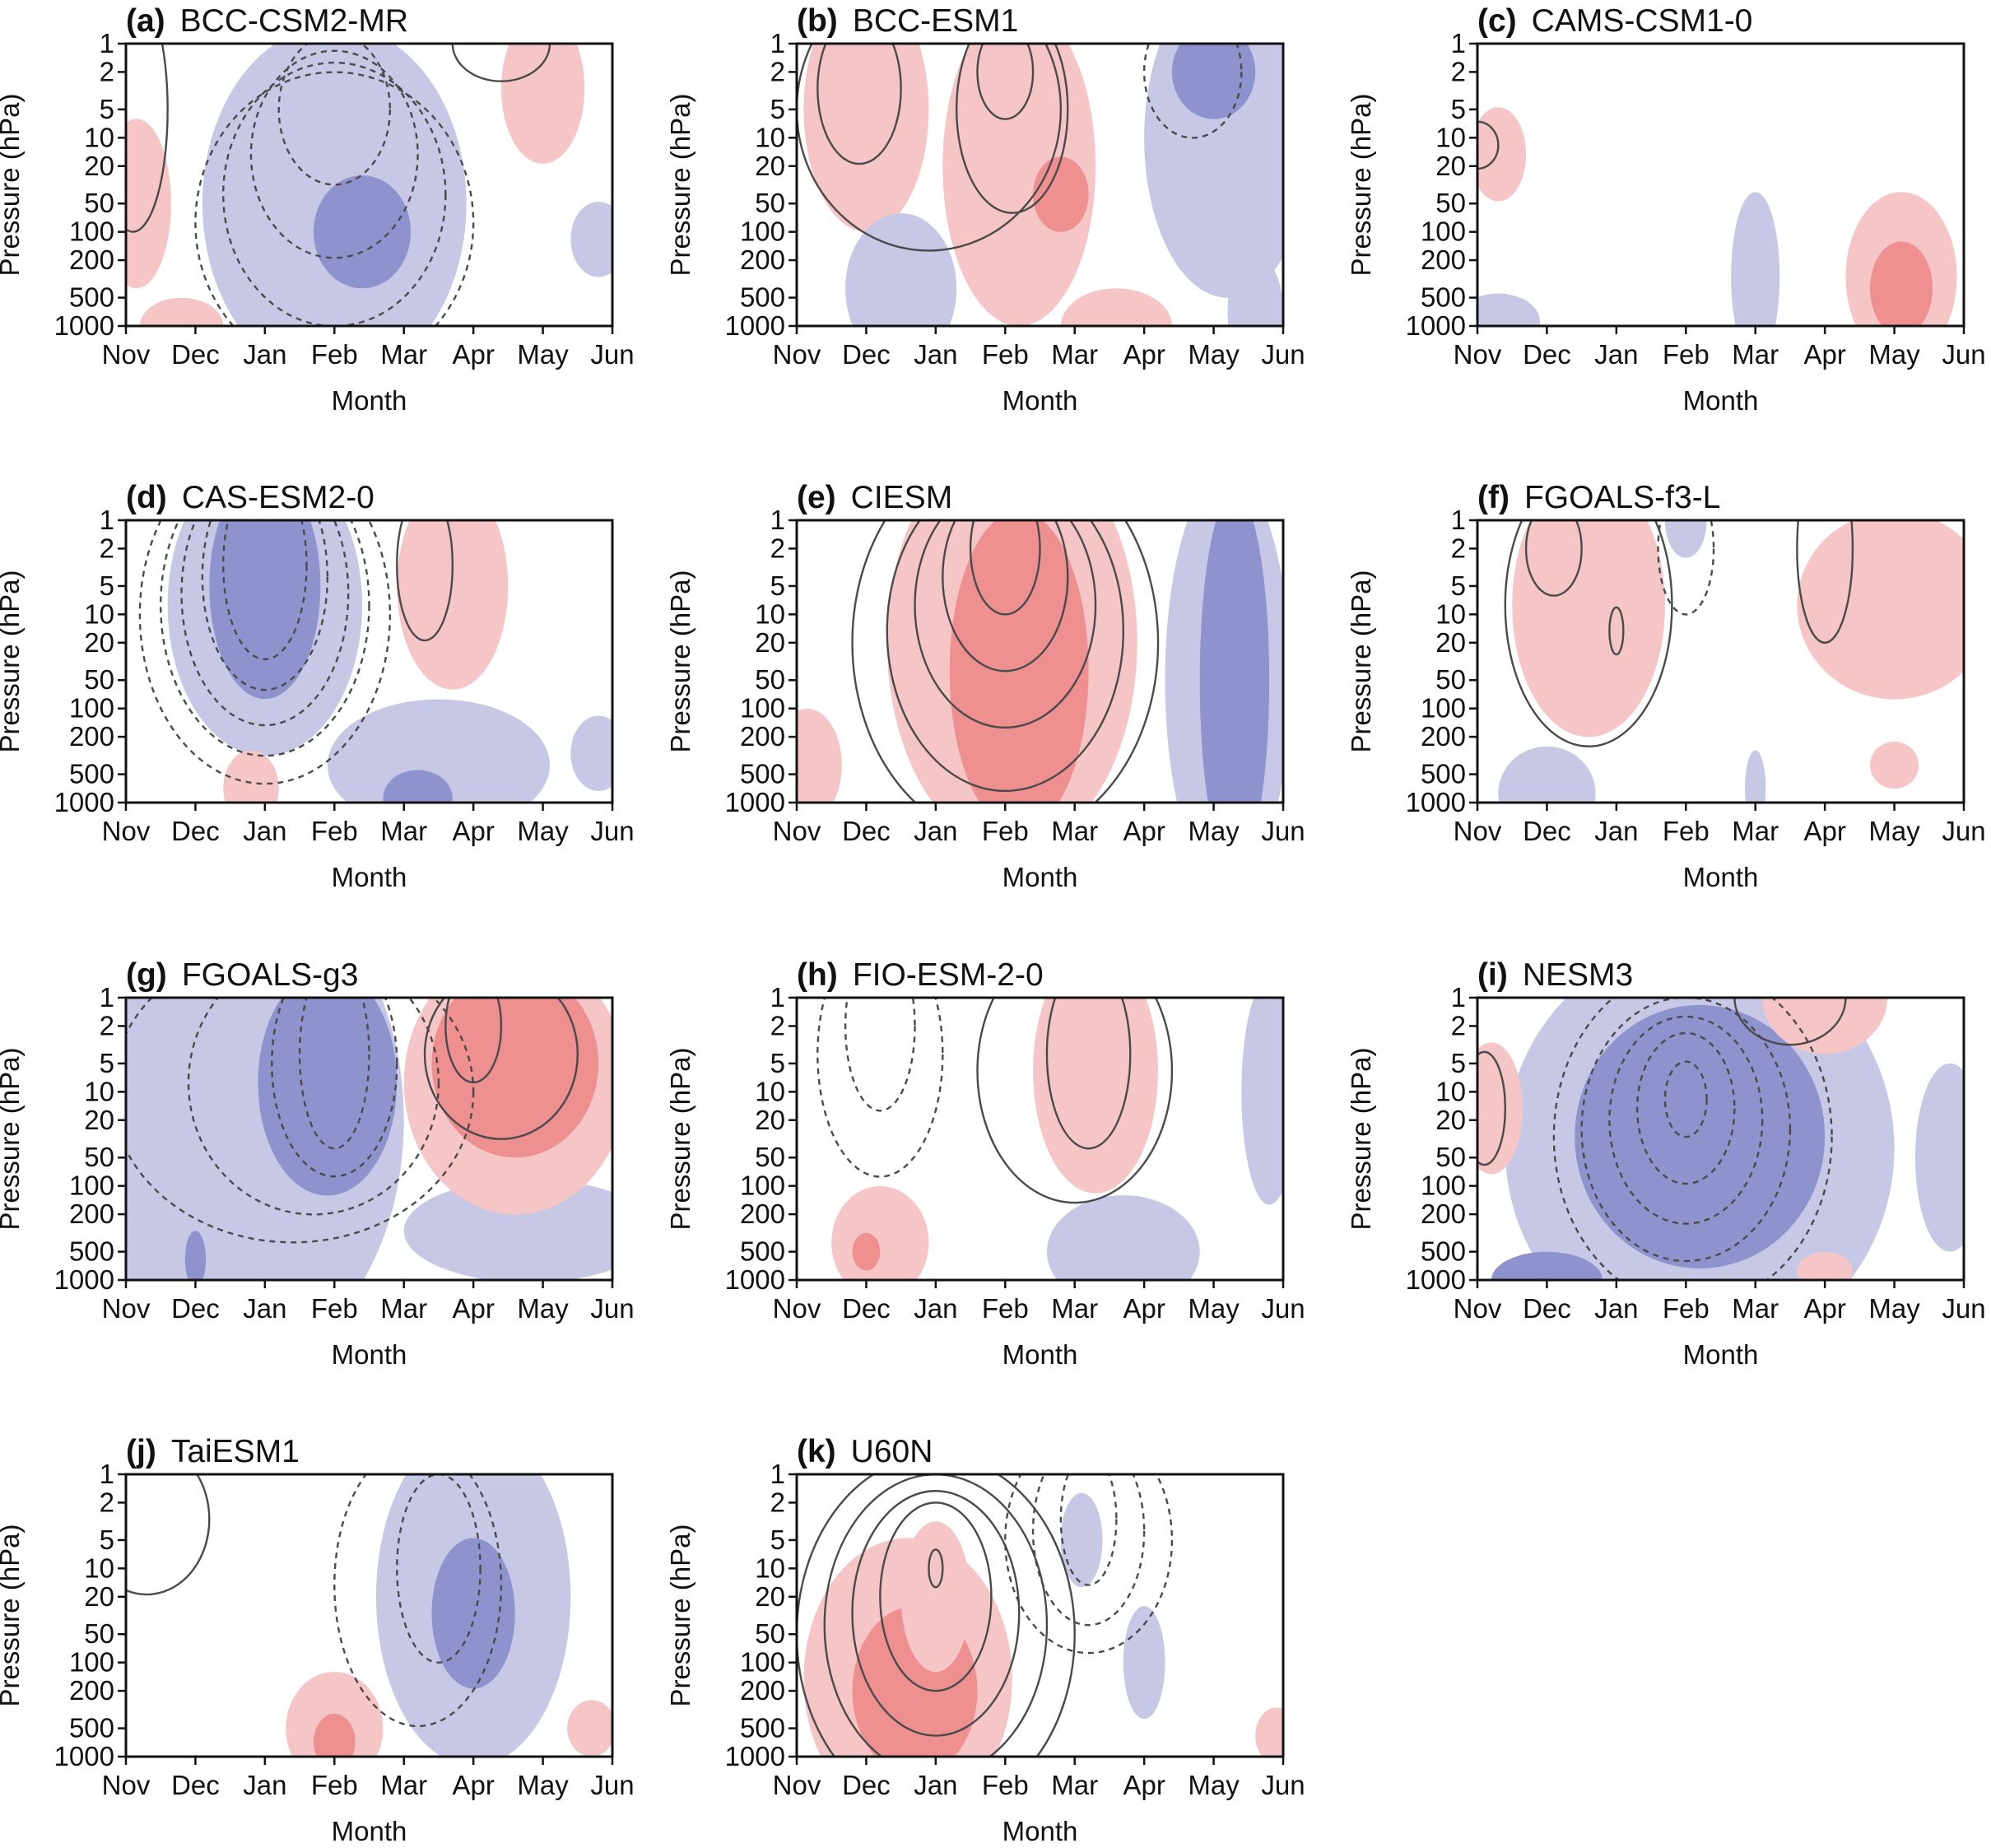 The height and width of the screenshot is (1848, 1991). Describe the element at coordinates (250, 497) in the screenshot. I see `panel-title: (d) CAS-ESM2-0` at that location.